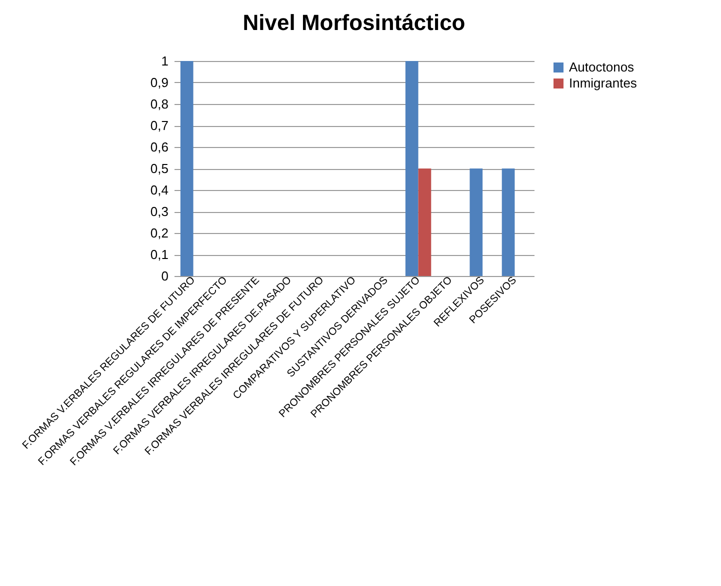 This screenshot has width=721, height=586. Describe the element at coordinates (602, 67) in the screenshot. I see `legend-label: Autoctonos` at that location.